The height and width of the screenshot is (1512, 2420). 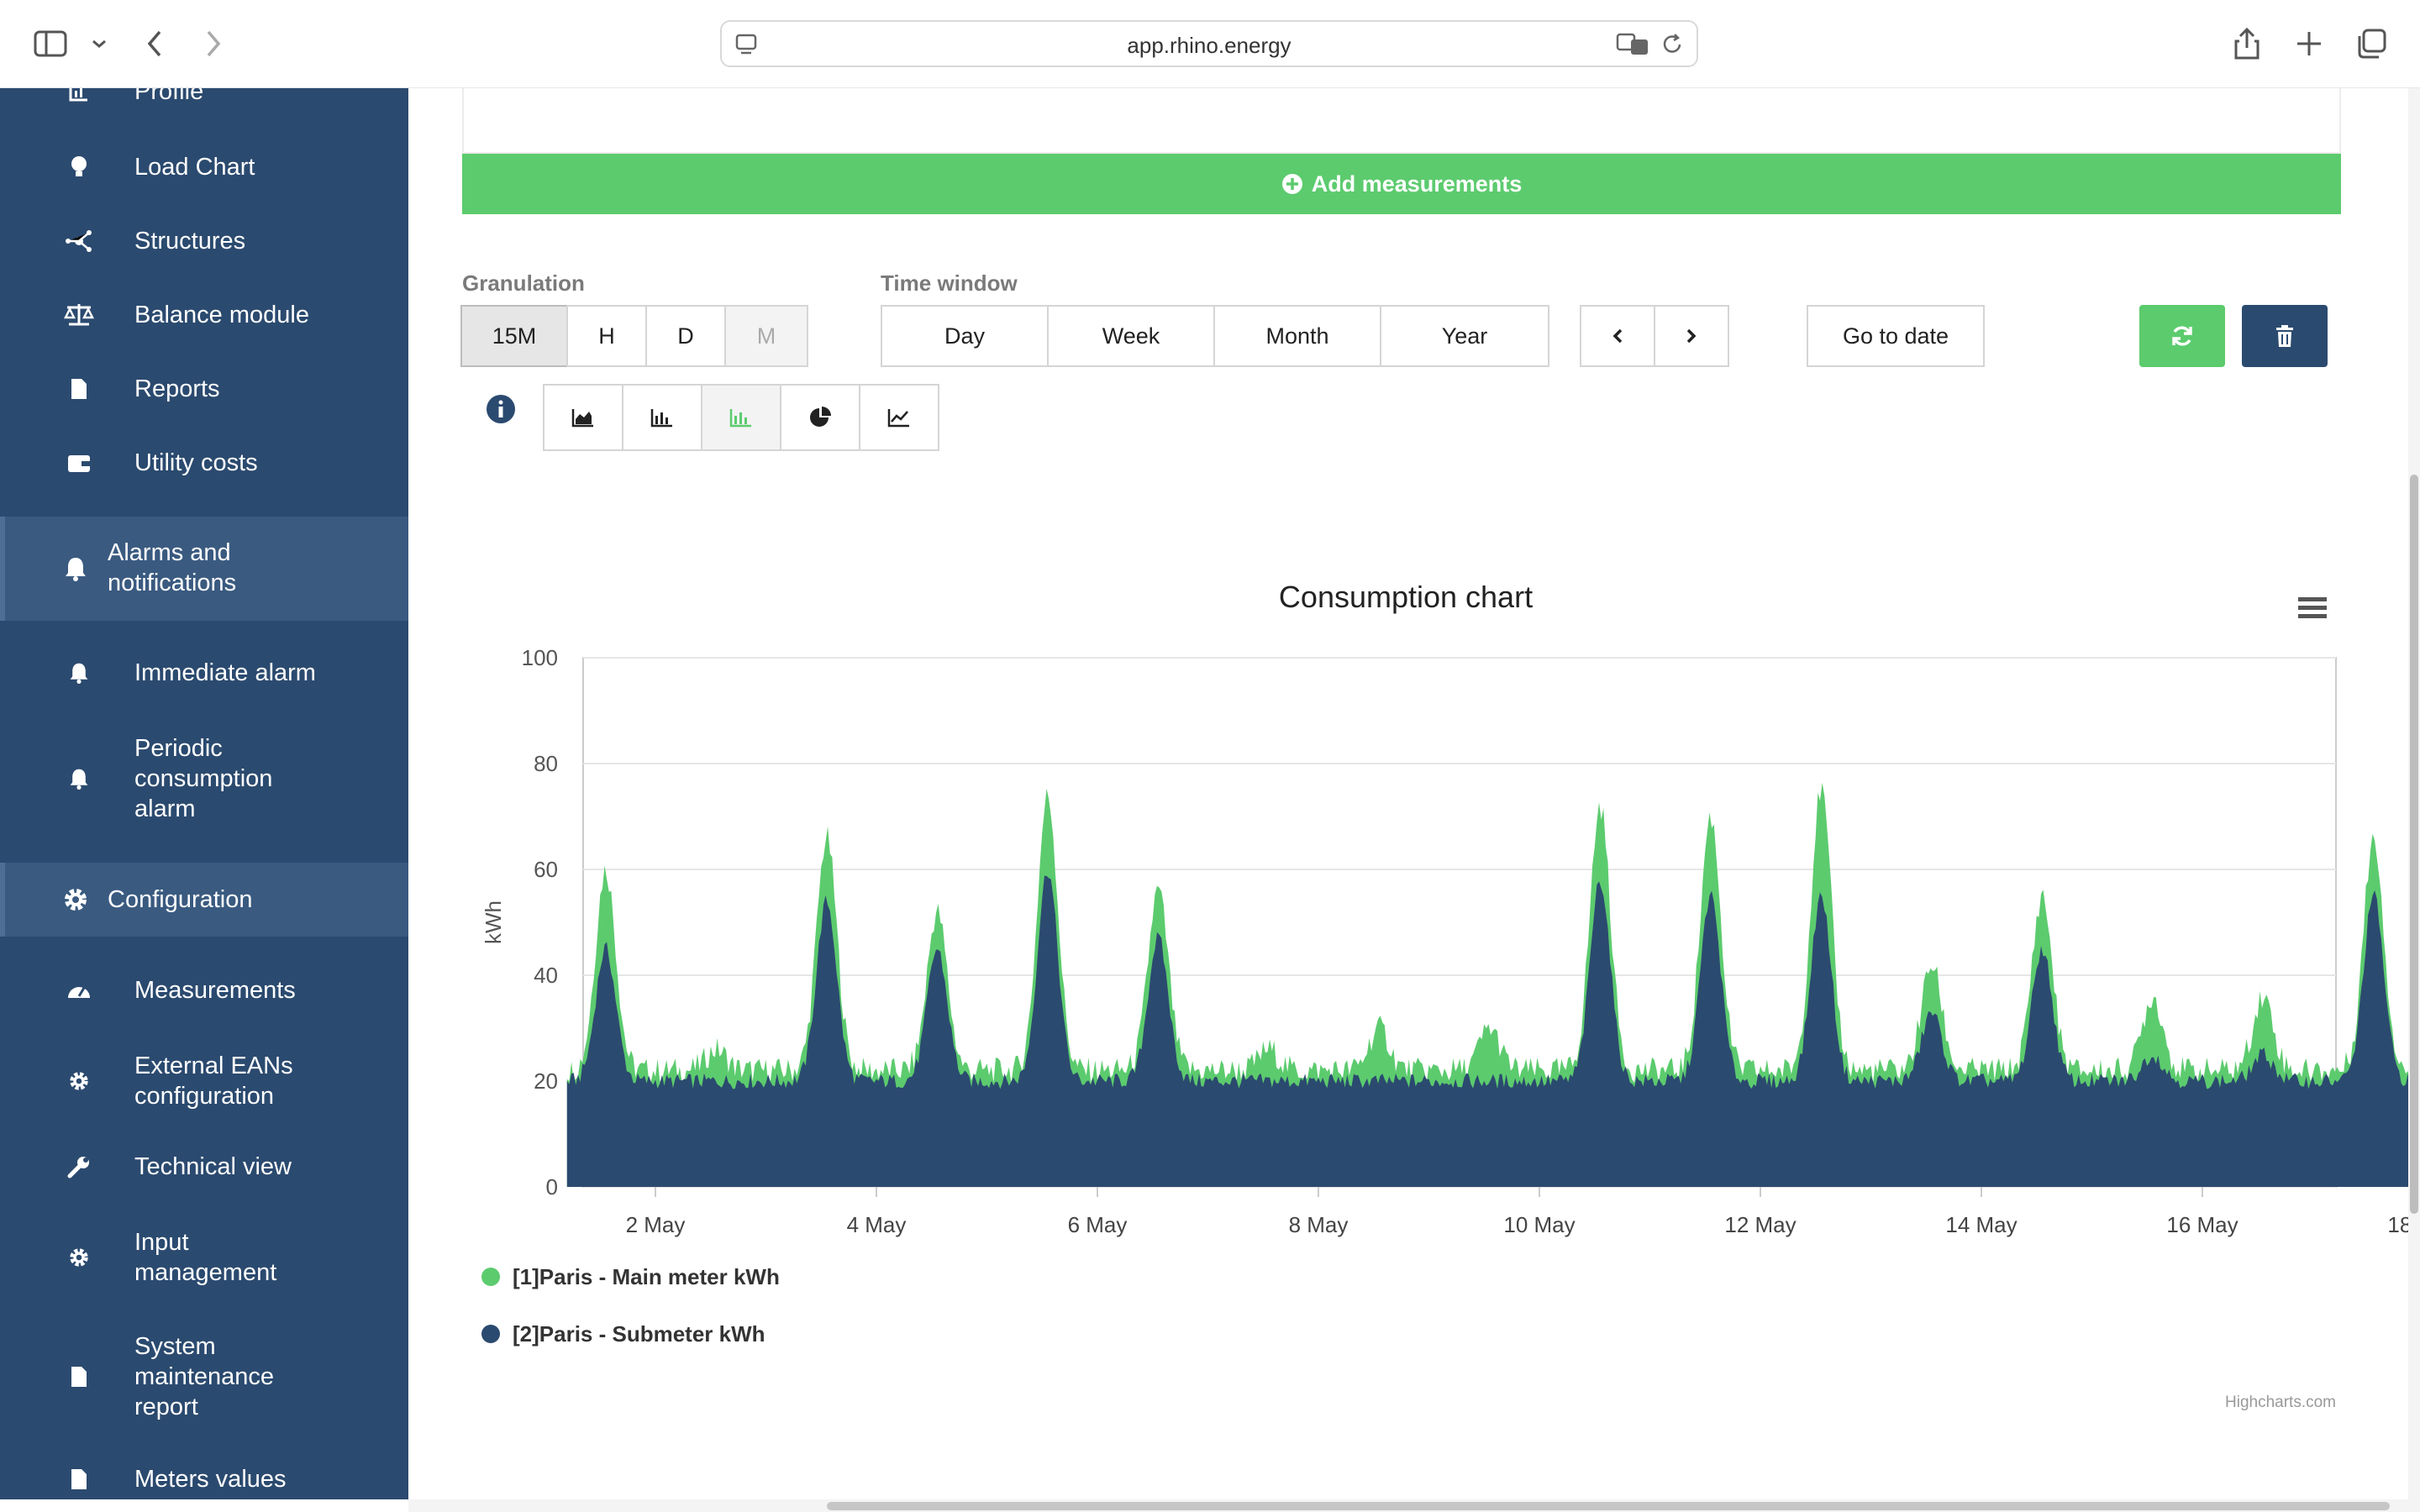 I want to click on sidebar-item-reports: Reports, so click(x=204, y=392).